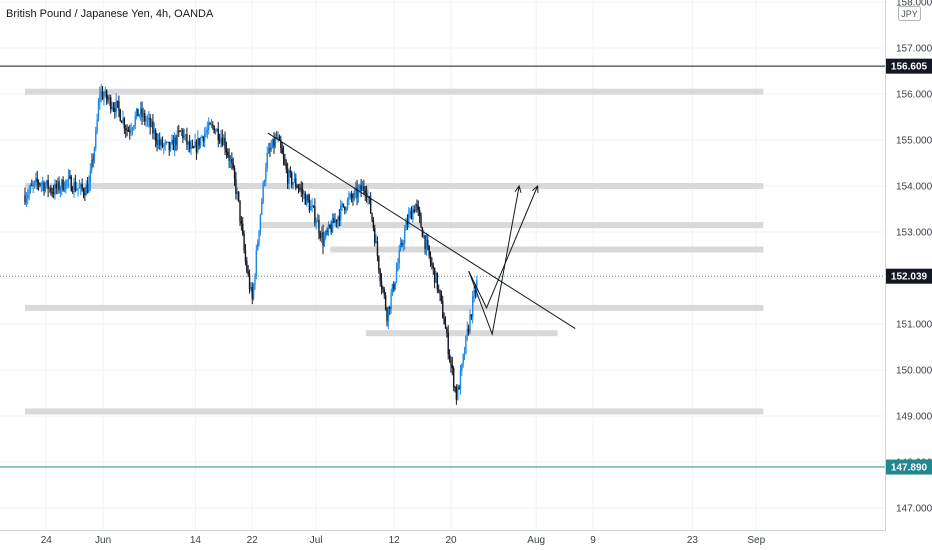  Describe the element at coordinates (535, 189) in the screenshot. I see `projection-arrowhead` at that location.